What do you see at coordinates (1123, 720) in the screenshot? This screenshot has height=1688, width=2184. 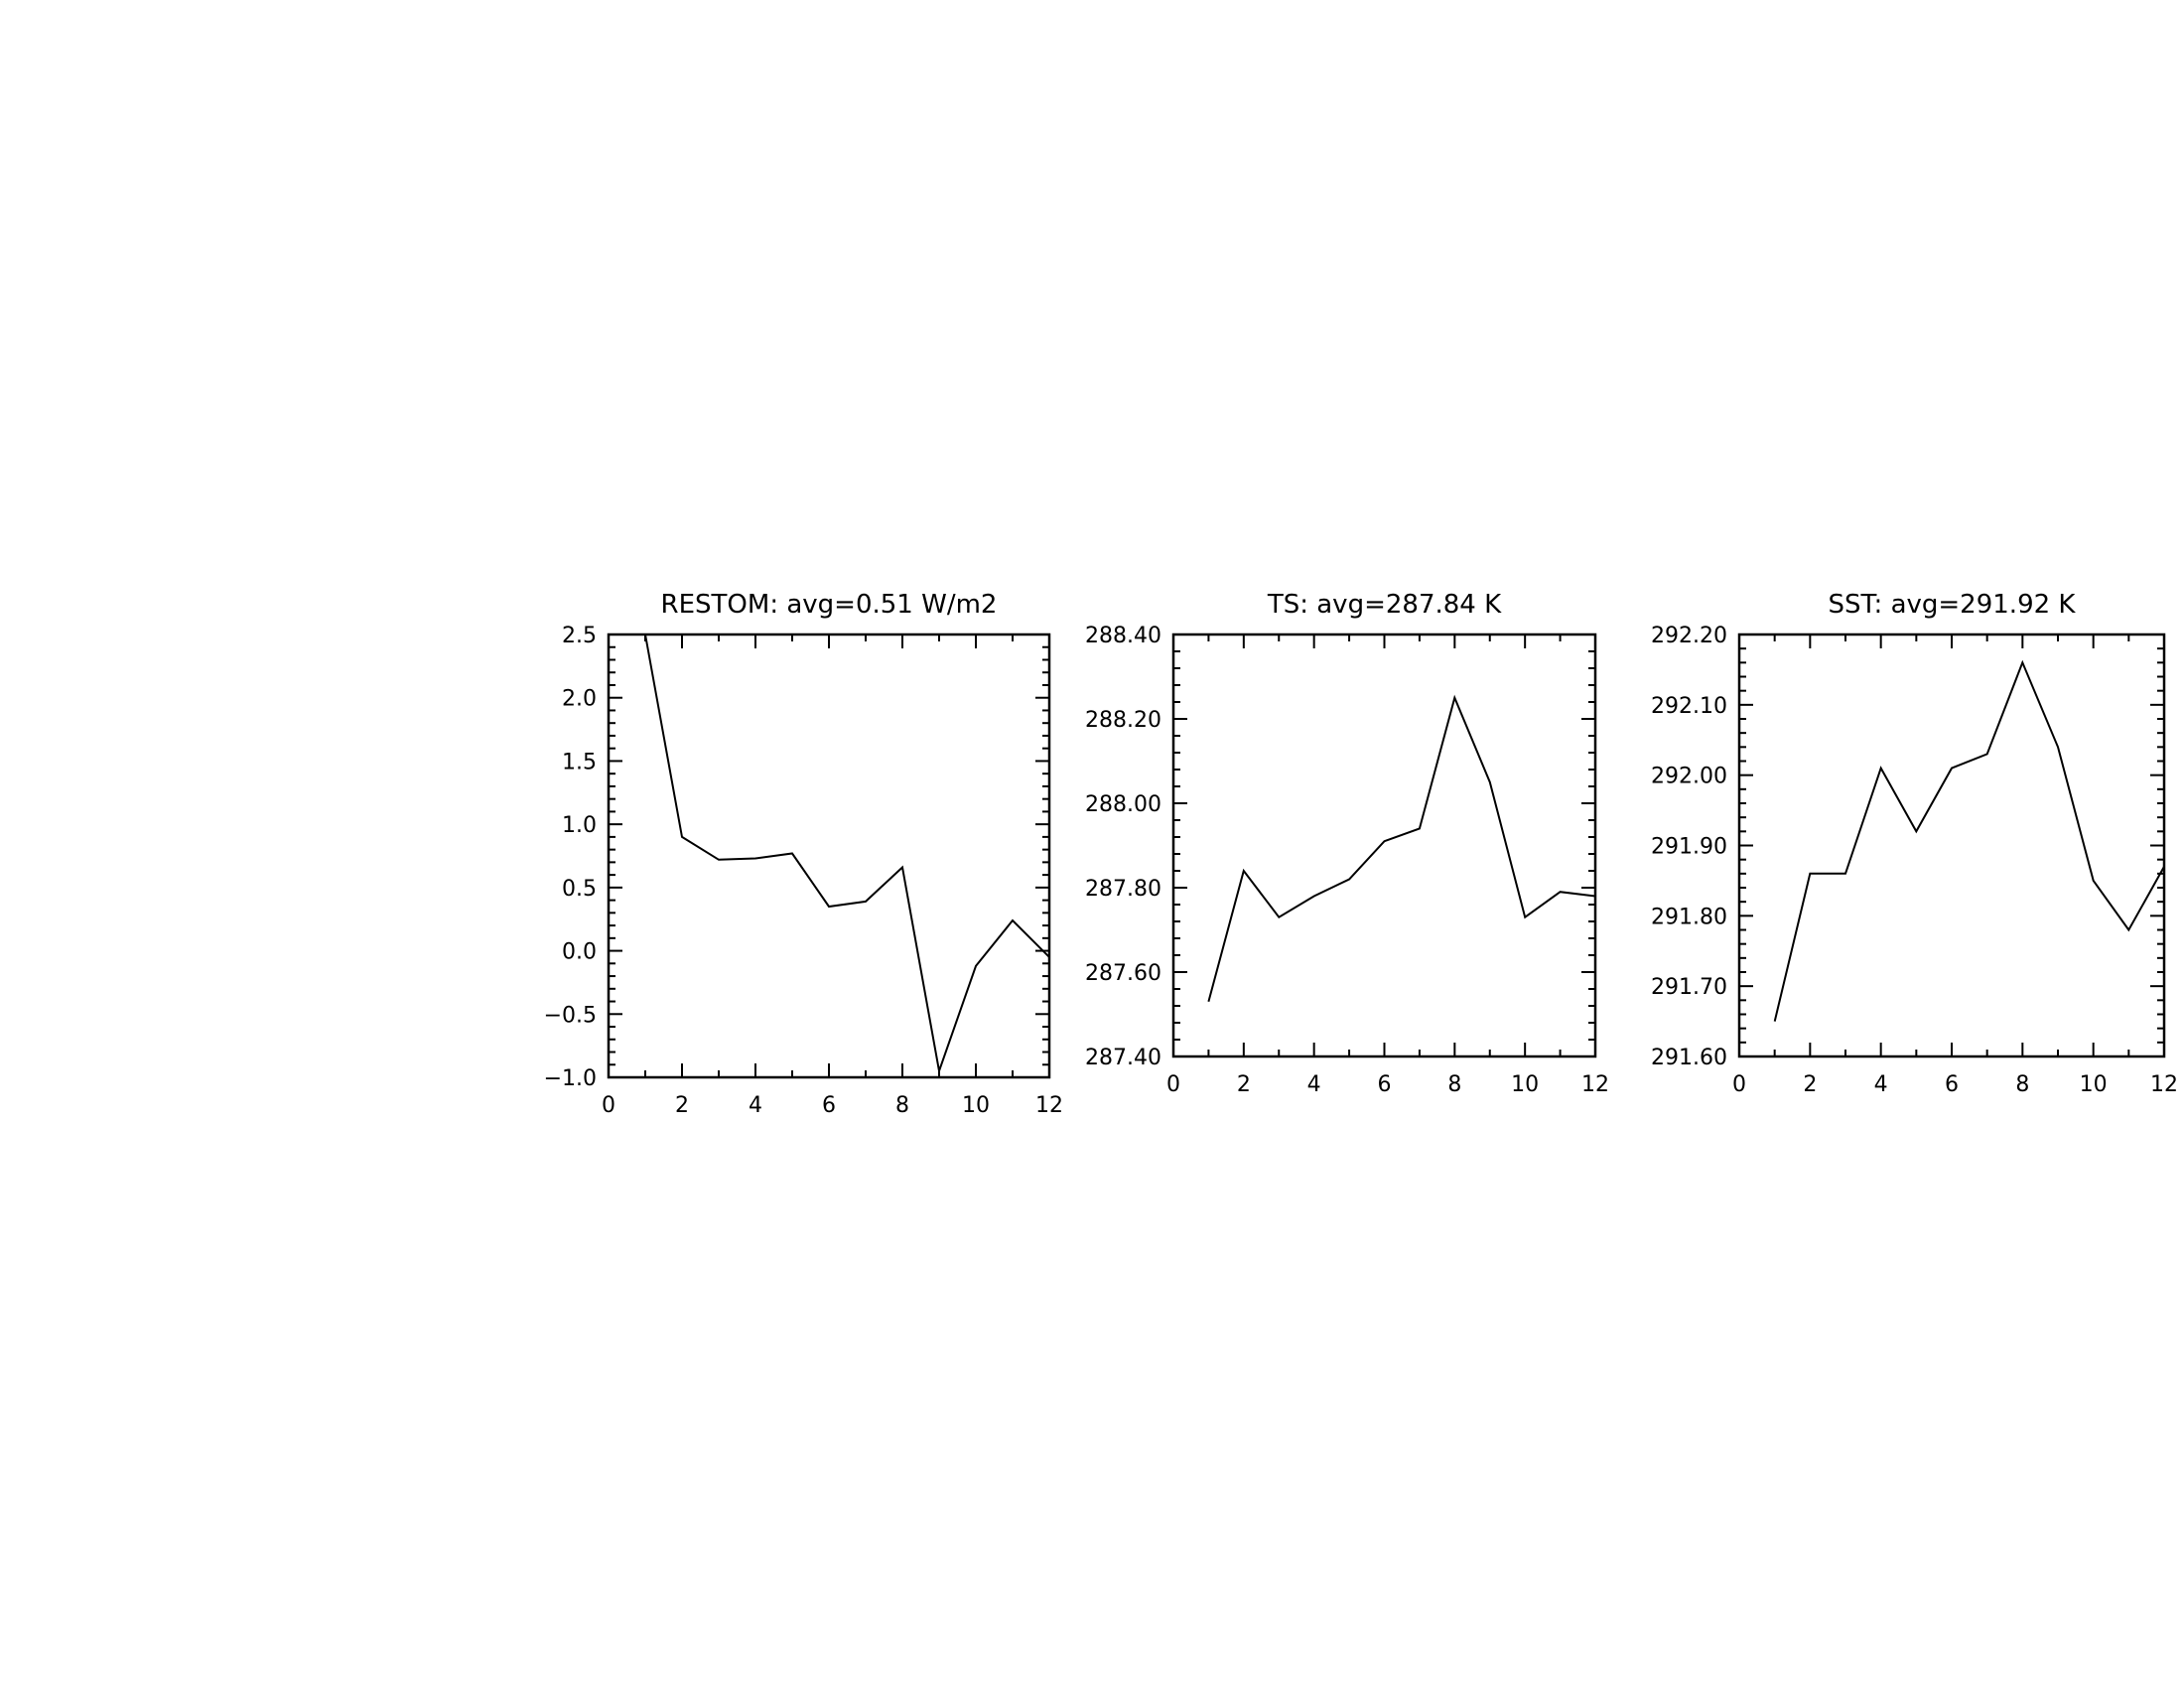 I see `y-tick-label: 288.20` at bounding box center [1123, 720].